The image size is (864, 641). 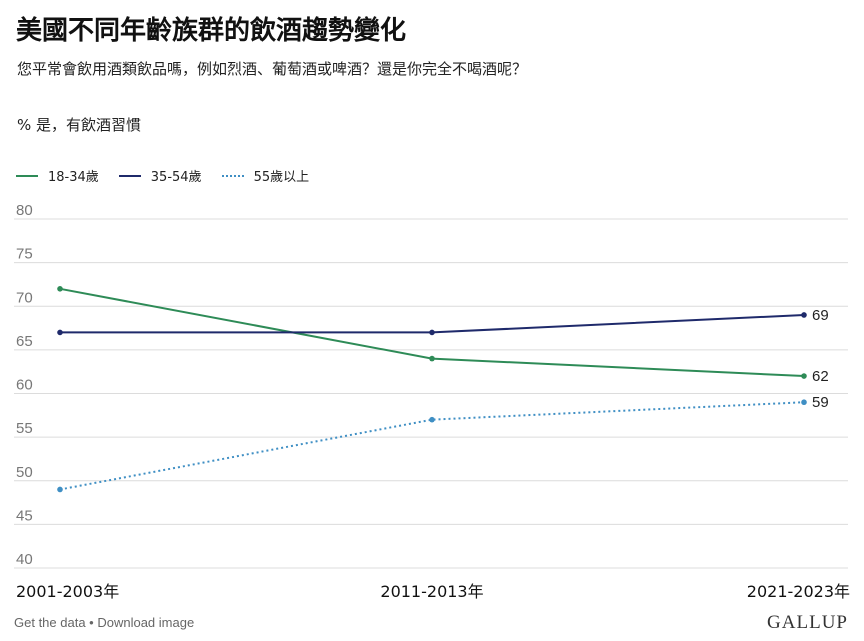 What do you see at coordinates (73, 177) in the screenshot?
I see `legend-label-18-34: 18-34歲` at bounding box center [73, 177].